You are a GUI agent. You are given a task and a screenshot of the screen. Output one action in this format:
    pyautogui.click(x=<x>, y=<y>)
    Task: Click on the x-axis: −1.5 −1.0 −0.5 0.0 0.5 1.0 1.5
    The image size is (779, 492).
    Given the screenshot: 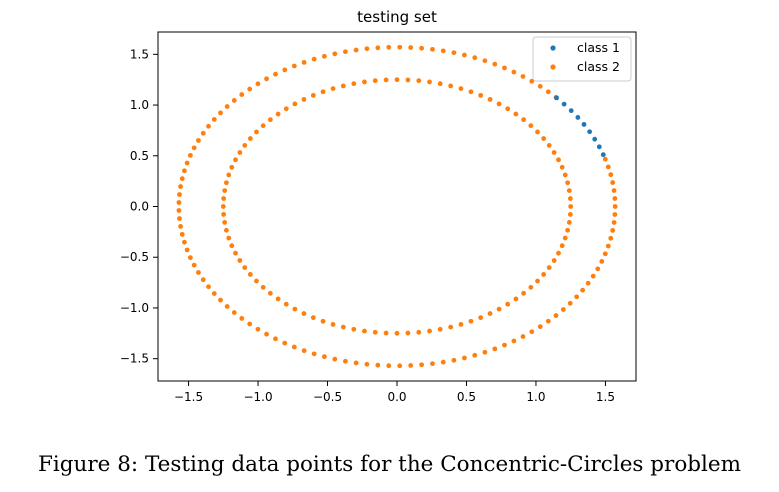 What is the action you would take?
    pyautogui.click(x=394, y=392)
    